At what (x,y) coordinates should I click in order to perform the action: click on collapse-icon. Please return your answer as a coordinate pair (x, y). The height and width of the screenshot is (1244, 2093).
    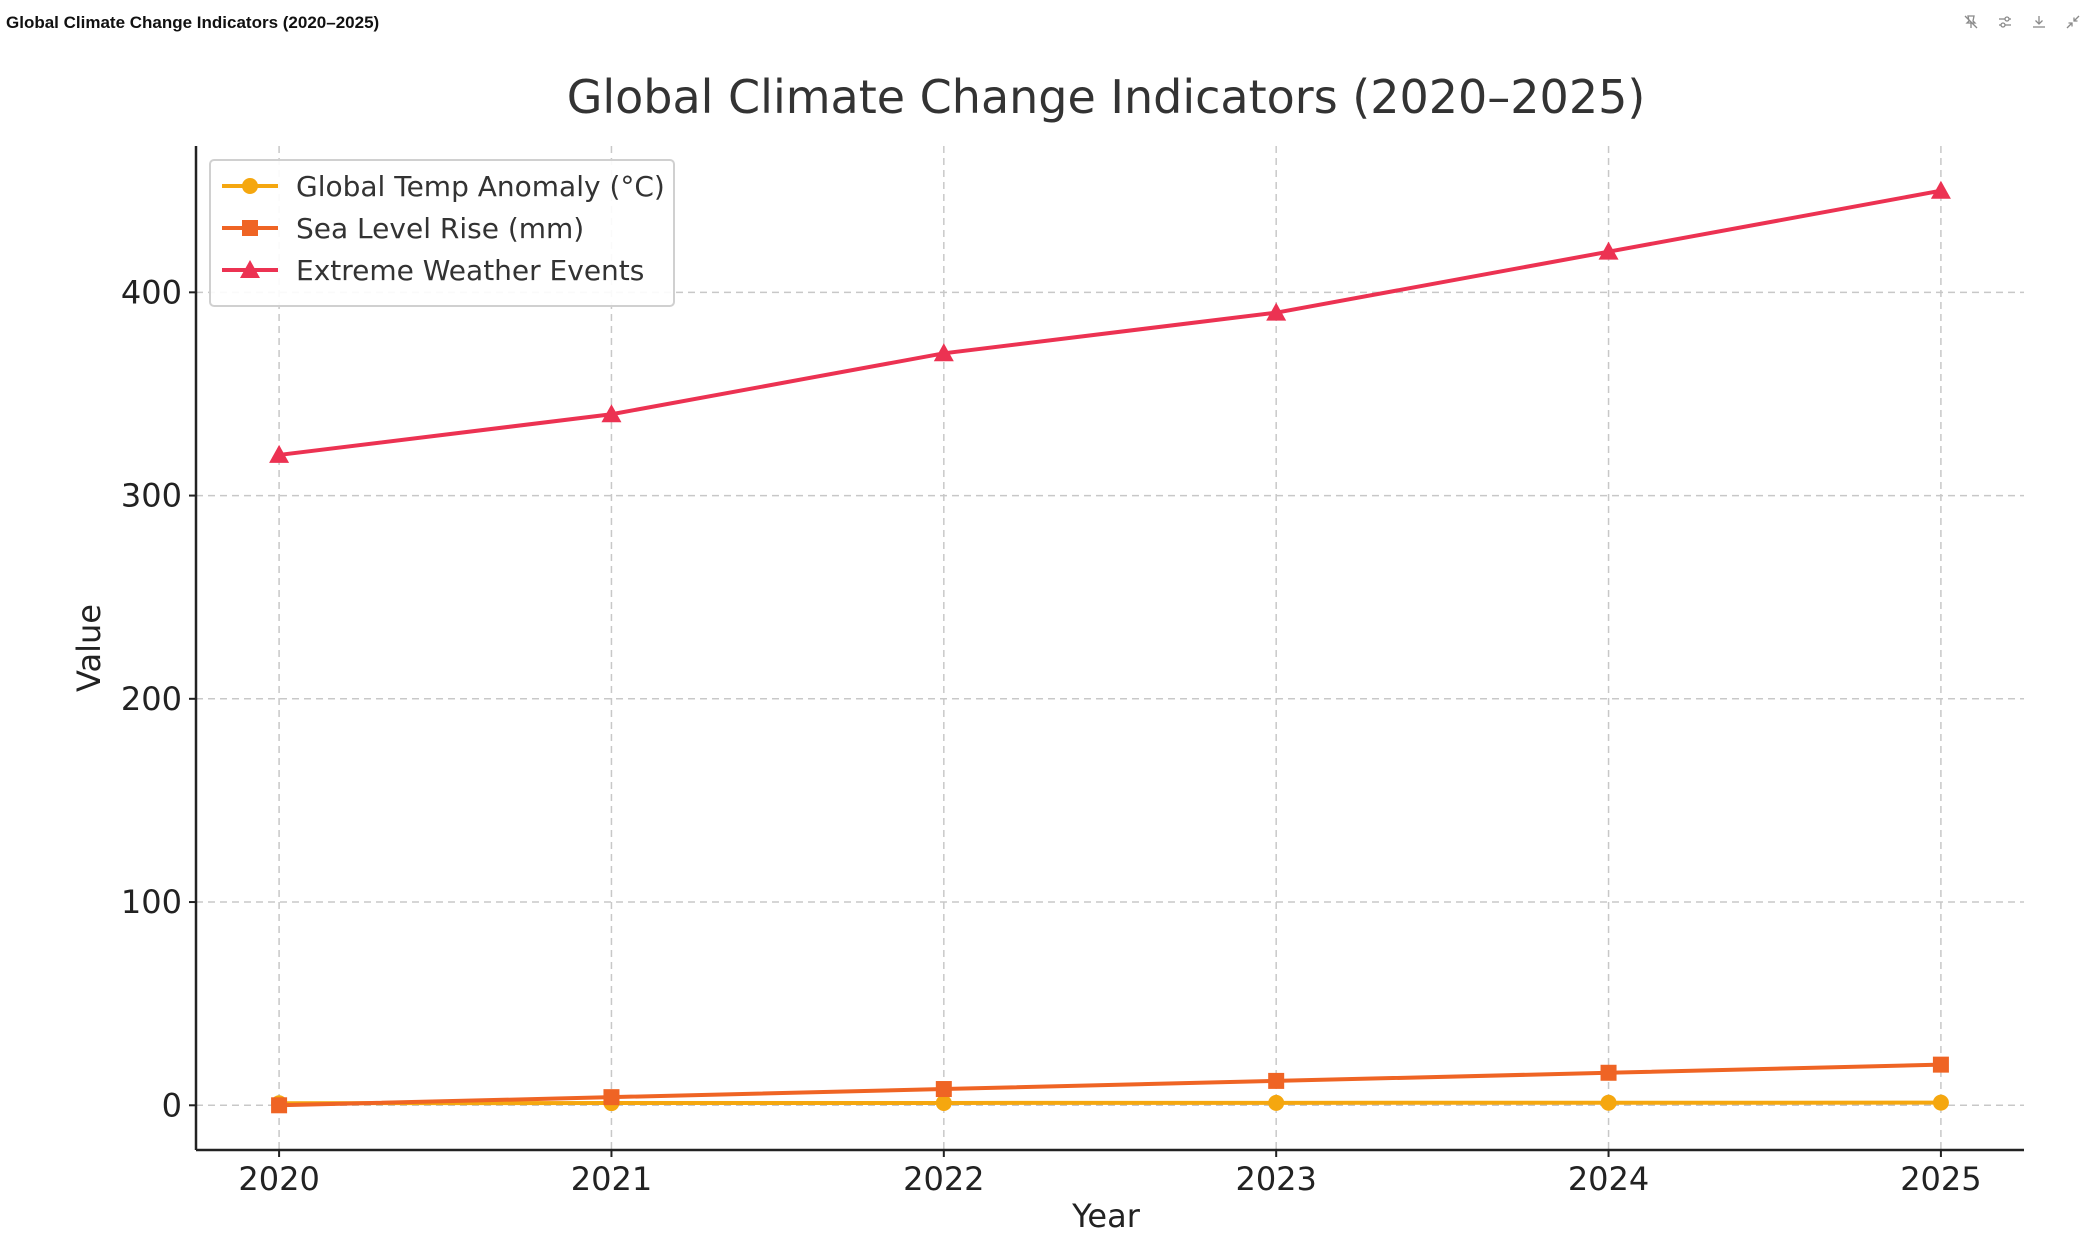
    Looking at the image, I should click on (2073, 22).